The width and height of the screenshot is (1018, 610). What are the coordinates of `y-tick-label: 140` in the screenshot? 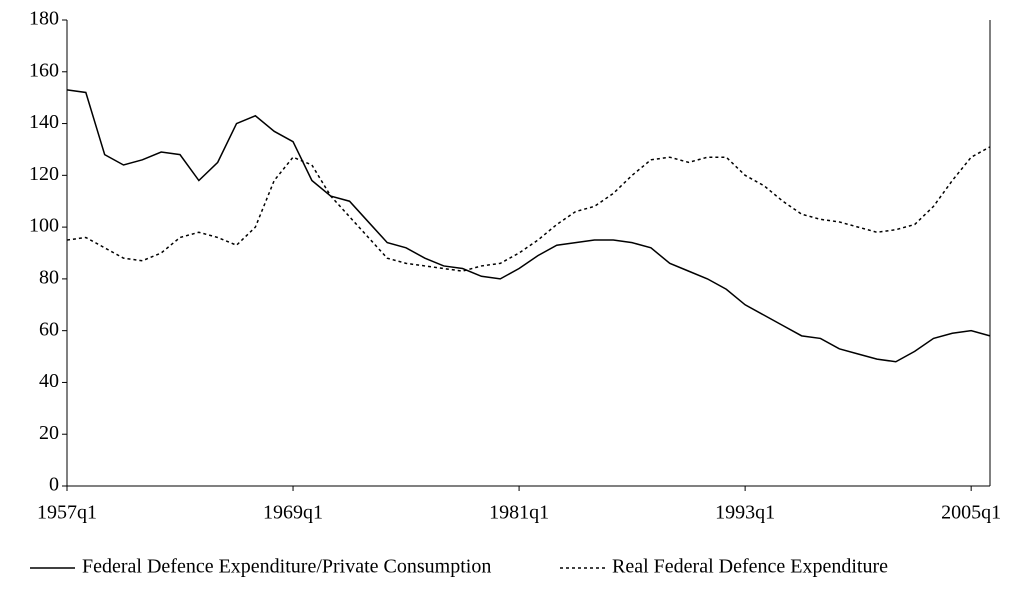 It's located at (44, 122).